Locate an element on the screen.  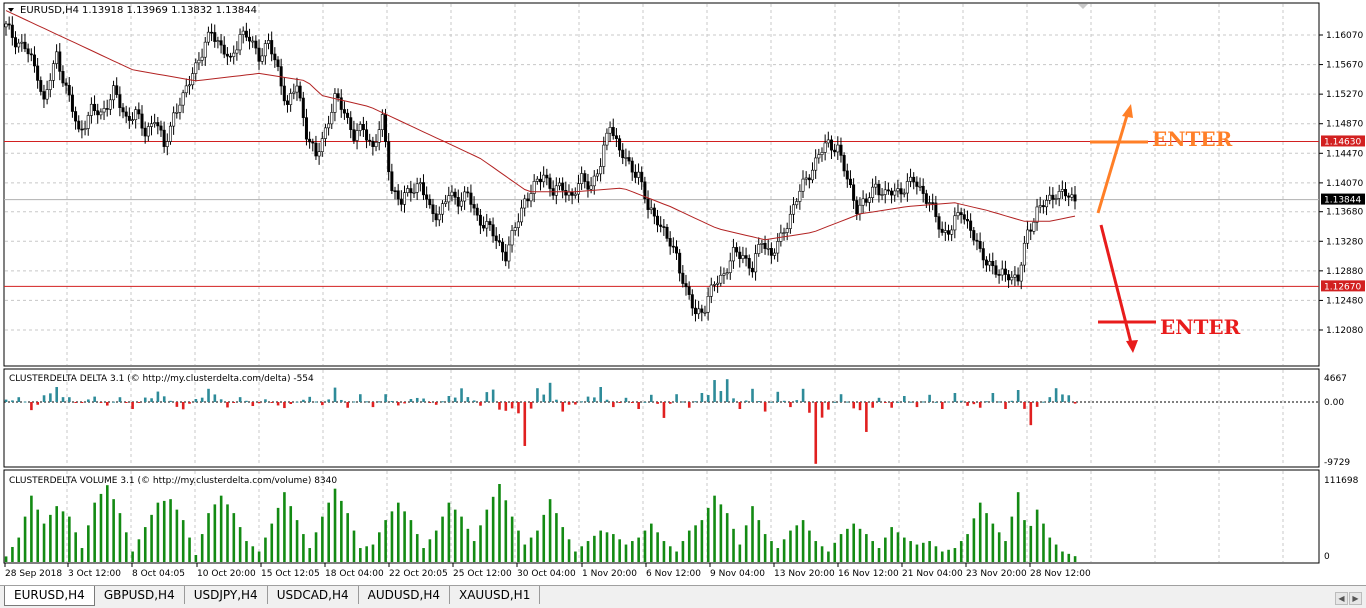
time-tick-label: 21 Nov 04:00 is located at coordinates (932, 574).